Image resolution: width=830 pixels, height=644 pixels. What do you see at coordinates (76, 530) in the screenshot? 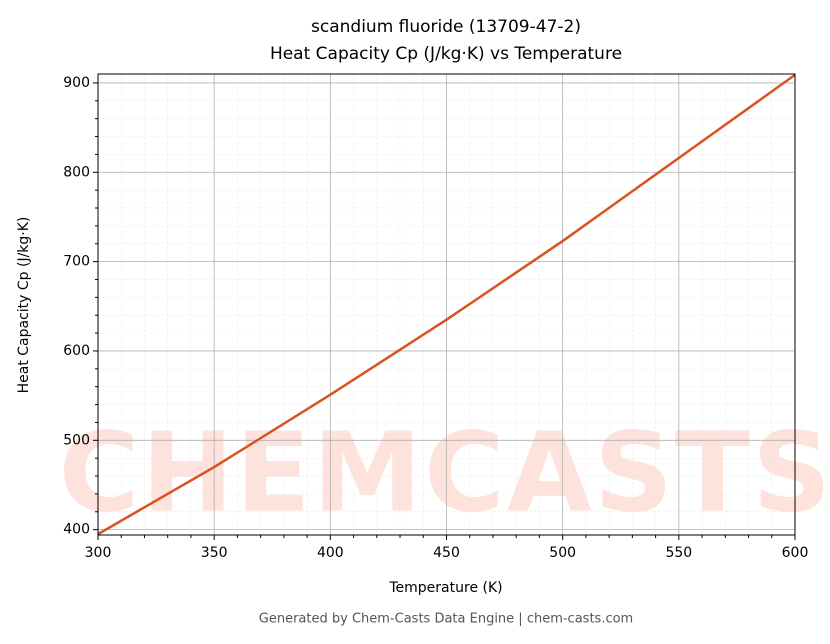
I see `y-tick-label: 400` at bounding box center [76, 530].